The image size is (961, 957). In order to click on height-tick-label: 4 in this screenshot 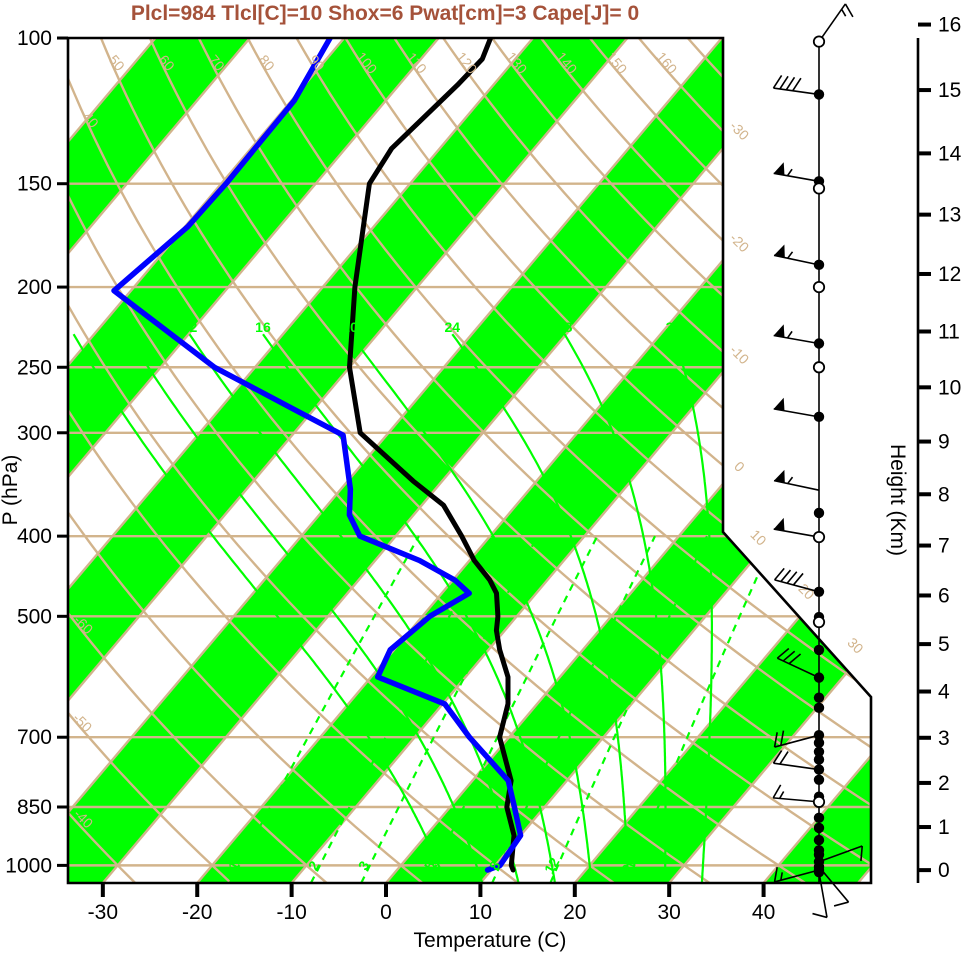, I will do `click(944, 692)`.